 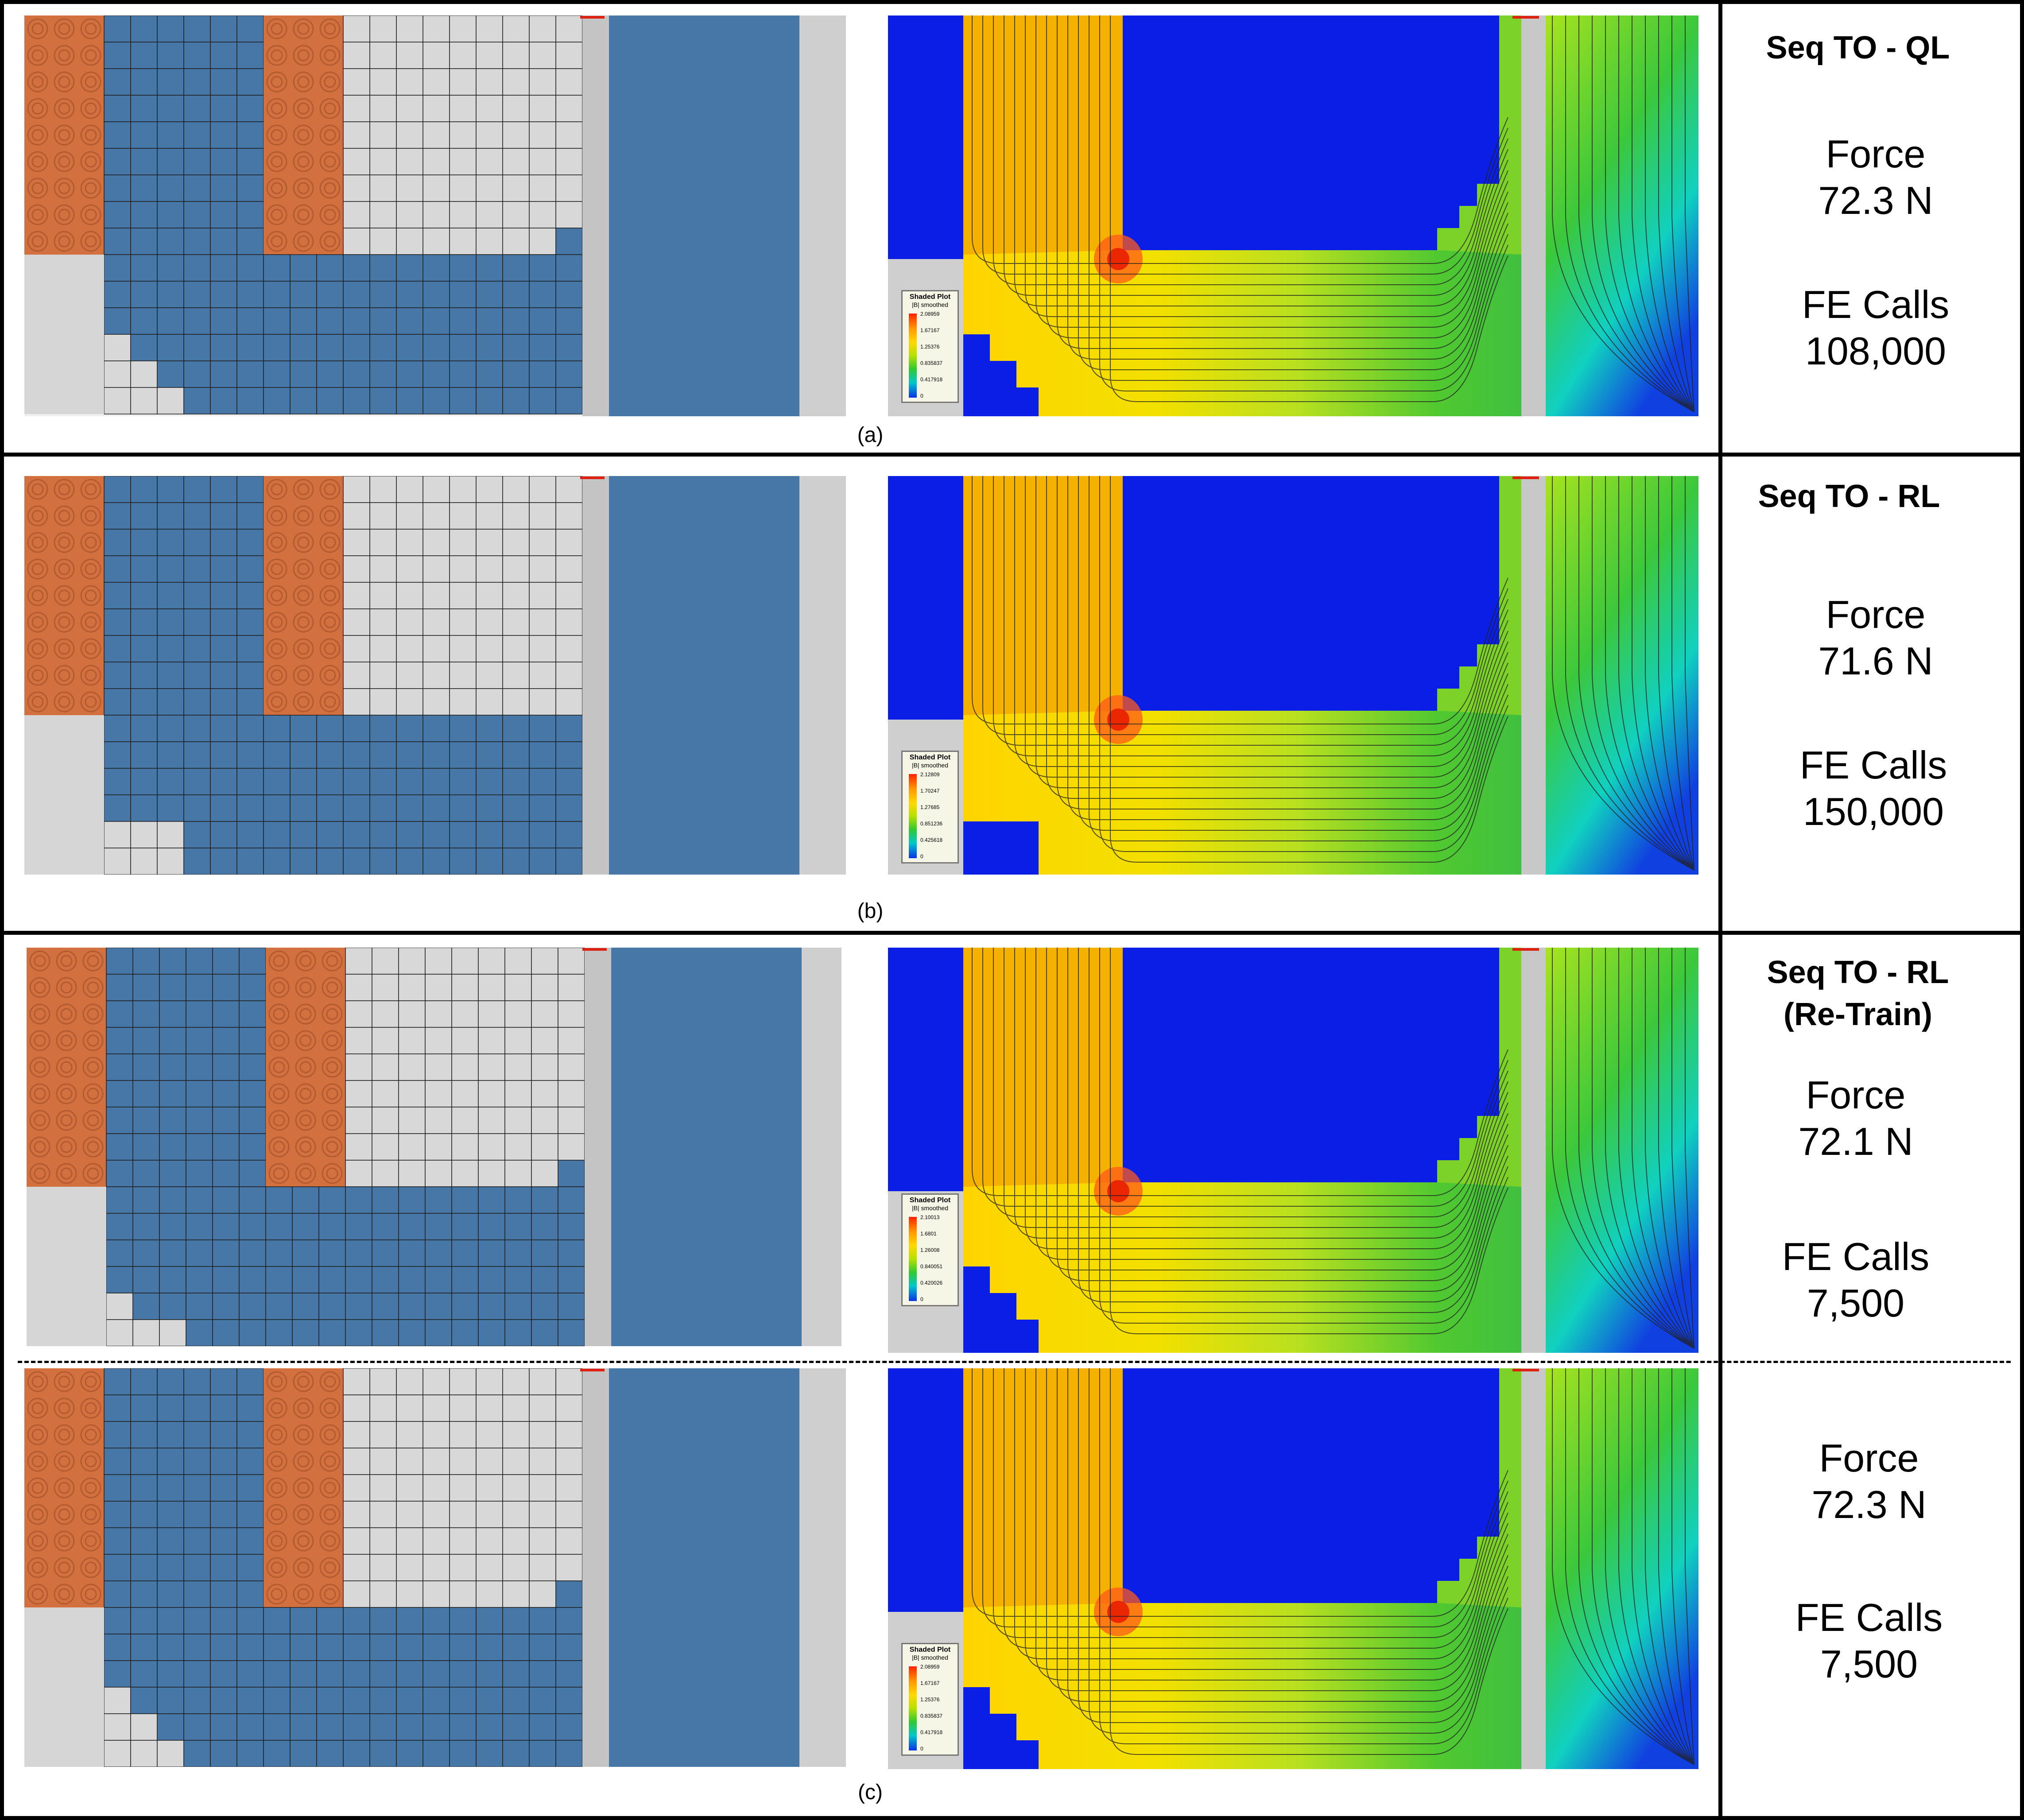 I want to click on legend-value: 1.25376, so click(x=930, y=1699).